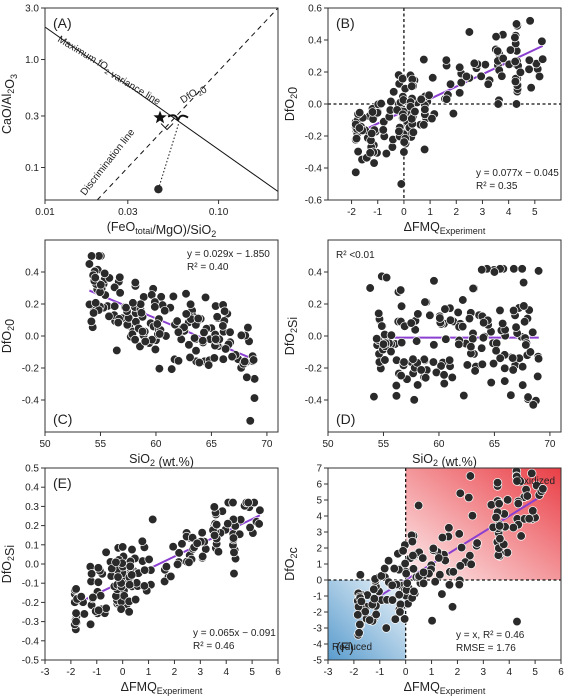 This screenshot has height=700, width=564. I want to click on x-axis-label: ΔFMQExperiment, so click(445, 688).